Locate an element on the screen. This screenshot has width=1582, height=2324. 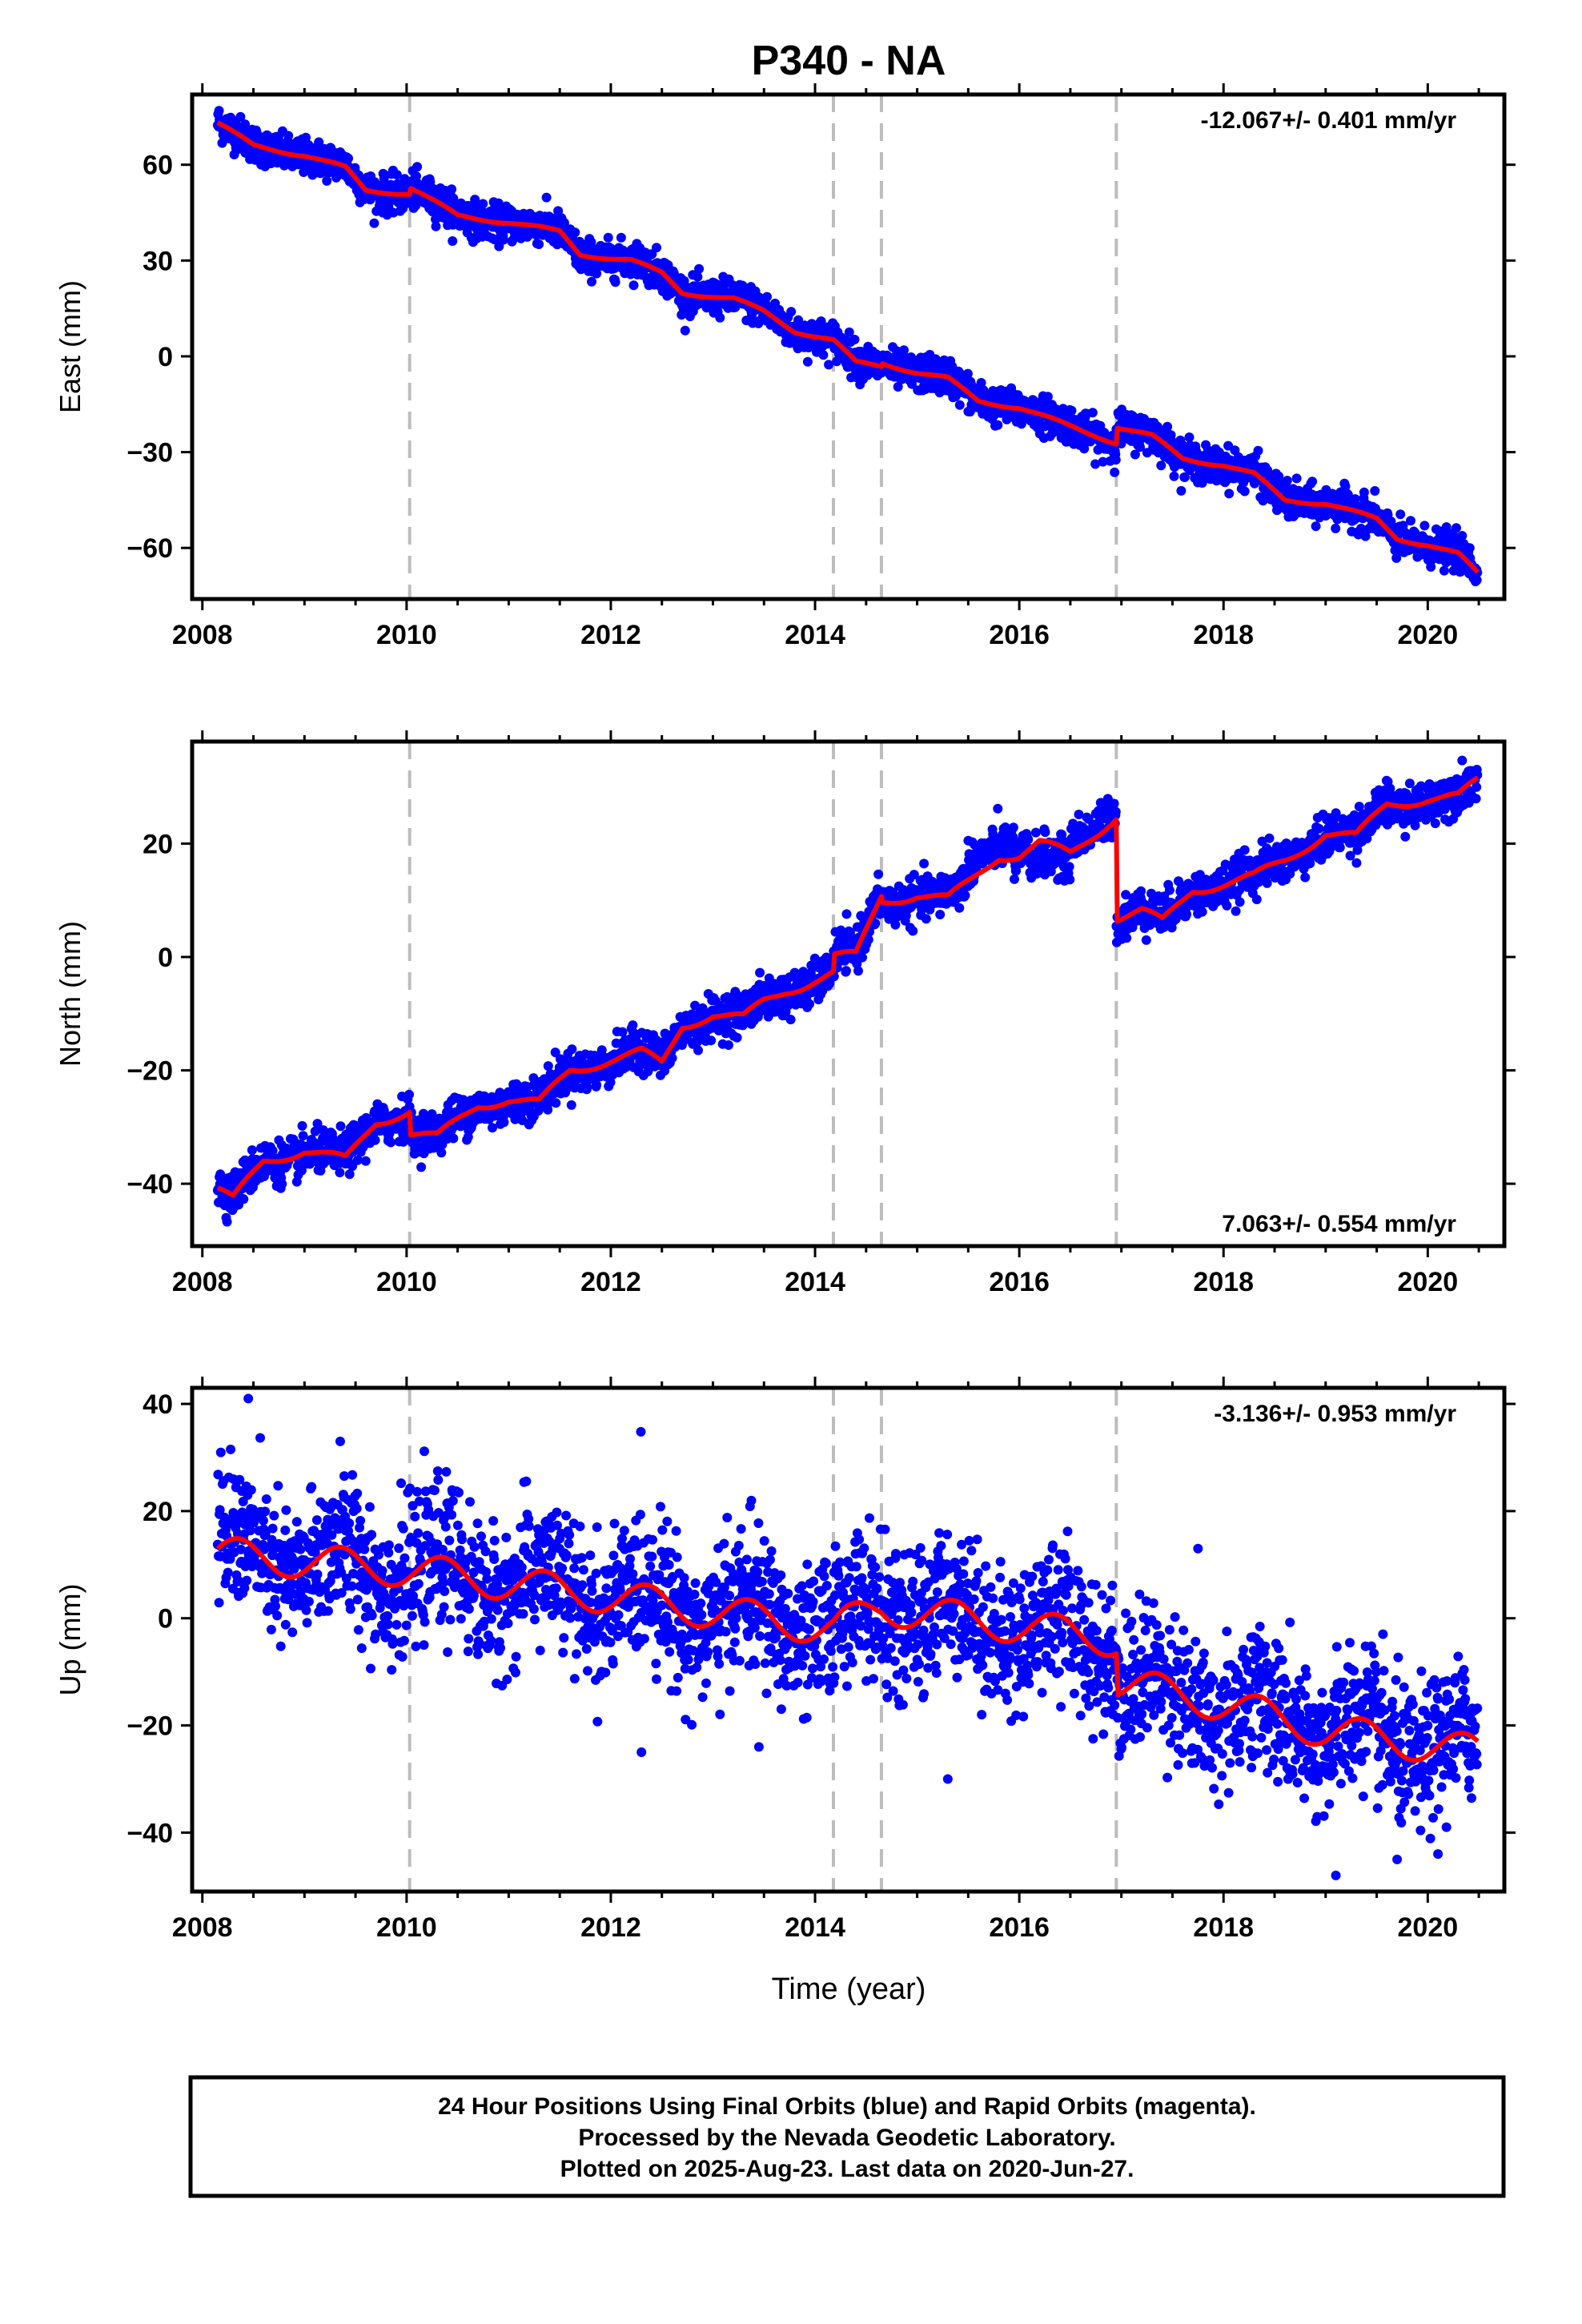
y-tick-label: −30 is located at coordinates (149, 453).